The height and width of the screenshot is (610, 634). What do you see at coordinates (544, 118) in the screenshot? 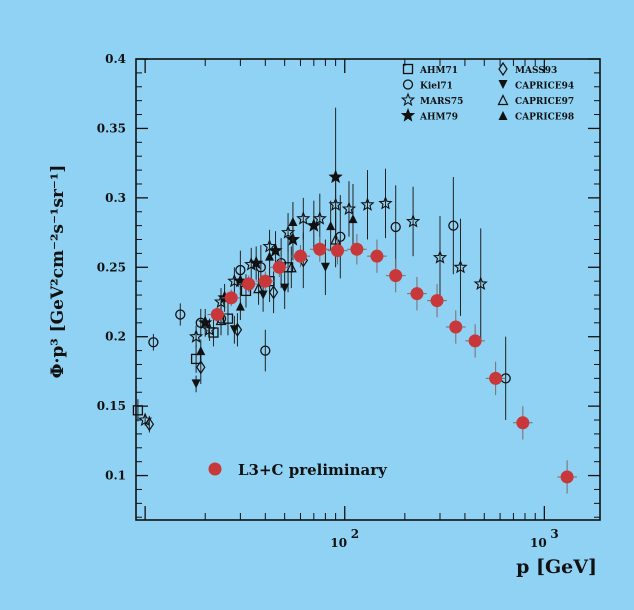
I see `legend-label: CAPRICE98` at bounding box center [544, 118].